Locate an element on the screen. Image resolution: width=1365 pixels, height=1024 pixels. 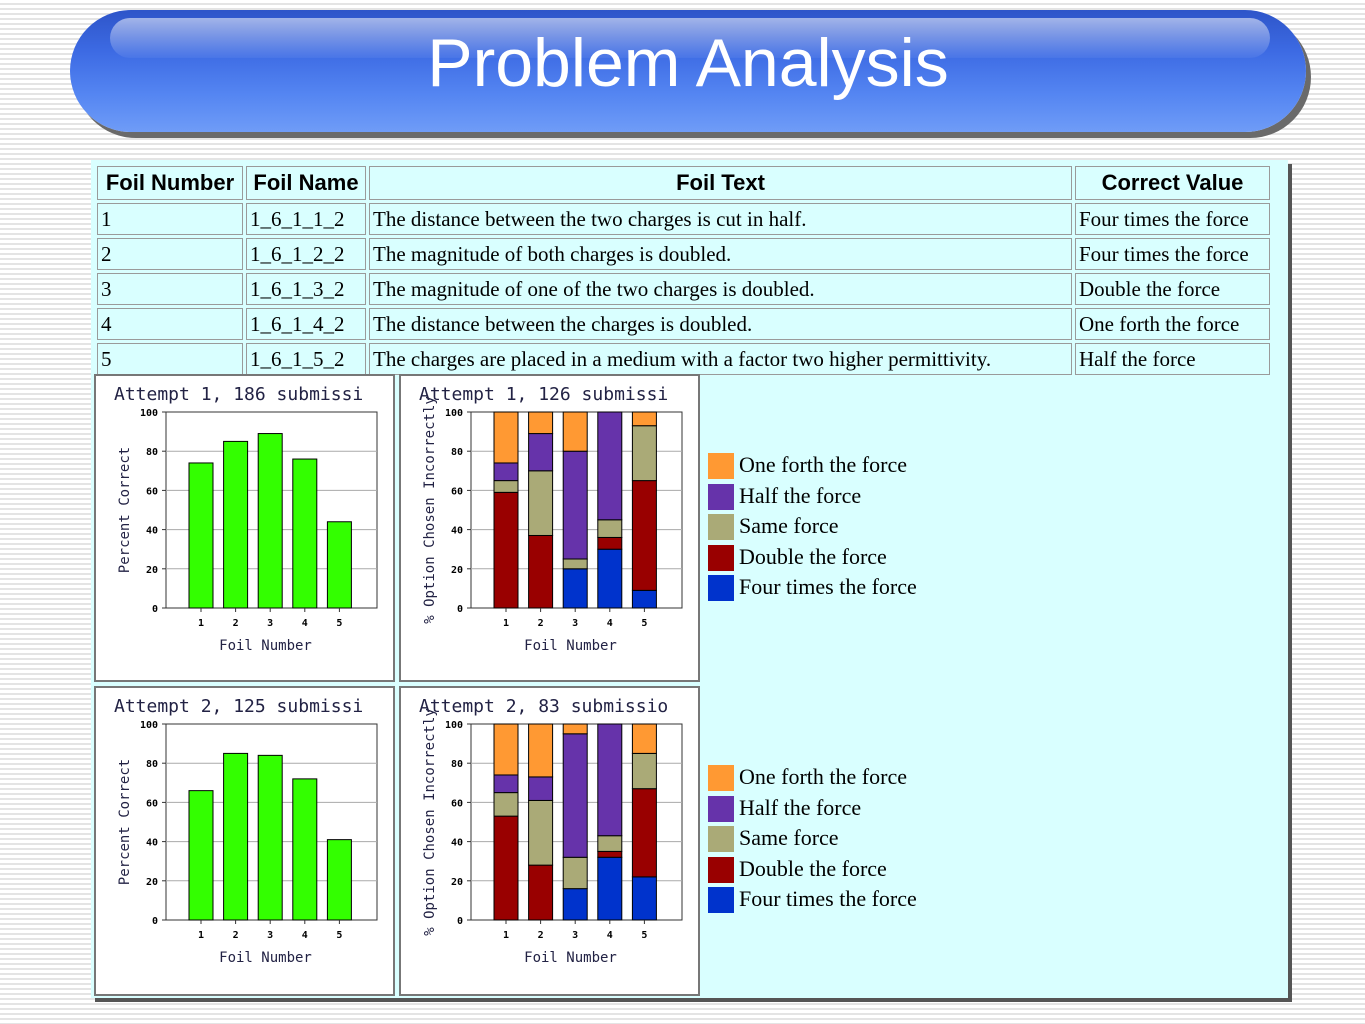
header-foil-number: Foil Number is located at coordinates (170, 183).